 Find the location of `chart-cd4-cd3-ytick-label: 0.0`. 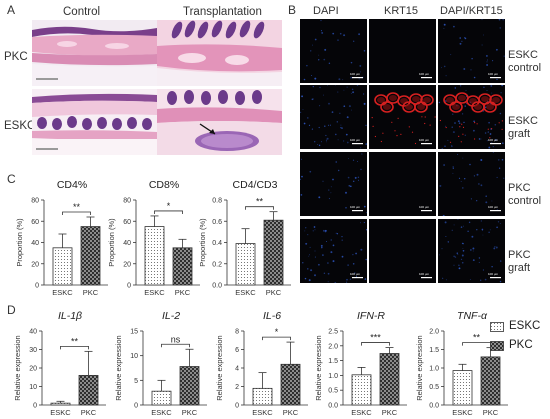

chart-cd4-cd3-ytick-label: 0.0 is located at coordinates (217, 286).